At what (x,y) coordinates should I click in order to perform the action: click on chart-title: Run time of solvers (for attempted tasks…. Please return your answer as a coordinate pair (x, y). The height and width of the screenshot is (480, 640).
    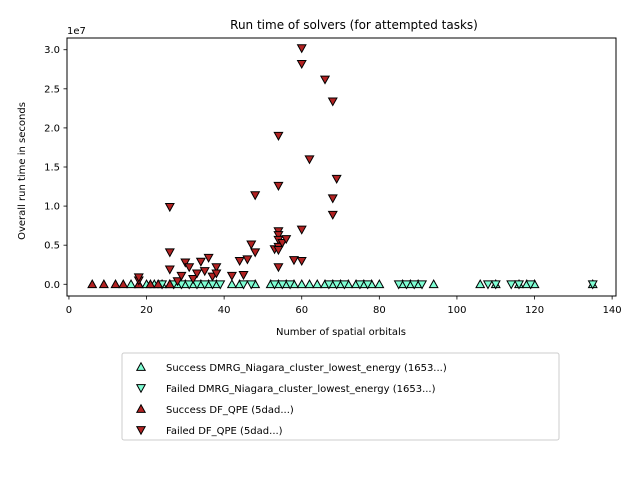
    Looking at the image, I should click on (354, 25).